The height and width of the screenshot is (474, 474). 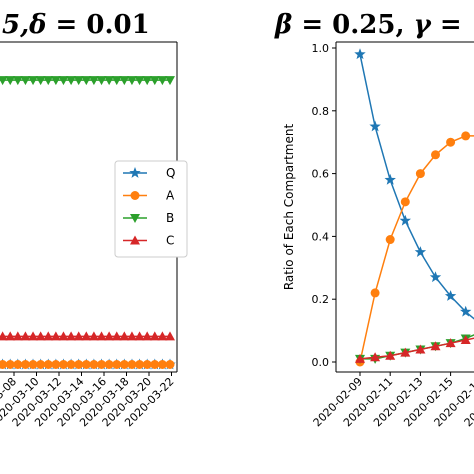 I want to click on right-series-C-line, so click(x=416, y=348).